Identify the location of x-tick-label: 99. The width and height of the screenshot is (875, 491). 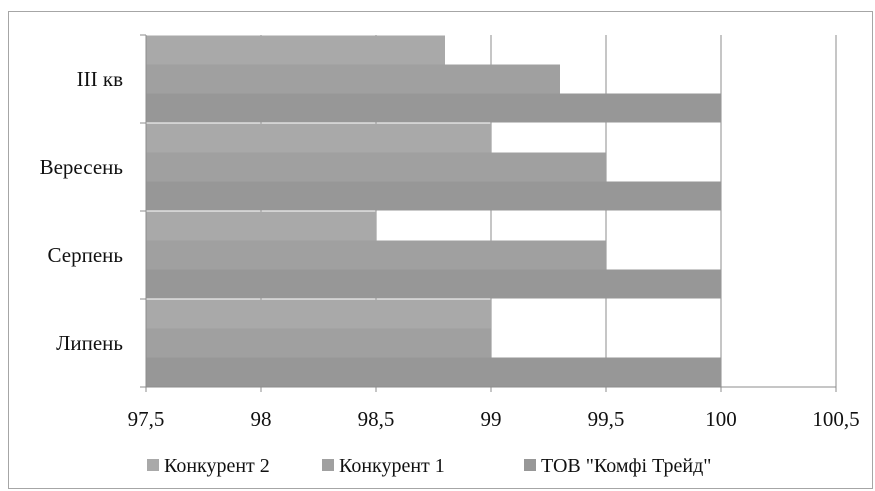
(491, 419).